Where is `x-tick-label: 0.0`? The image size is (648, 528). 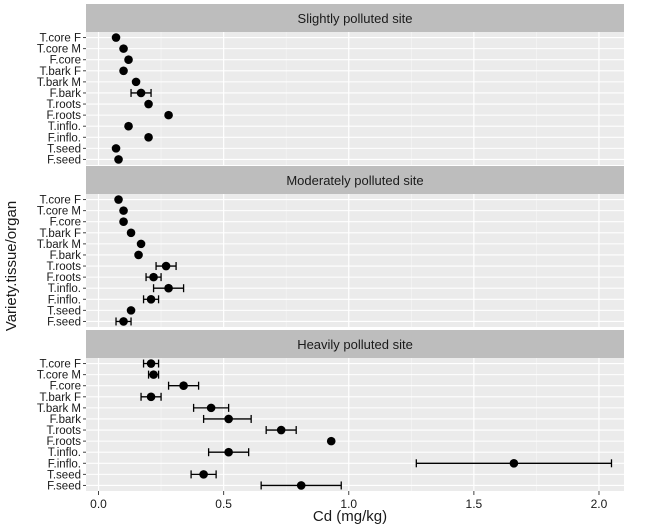 x-tick-label: 0.0 is located at coordinates (98, 504).